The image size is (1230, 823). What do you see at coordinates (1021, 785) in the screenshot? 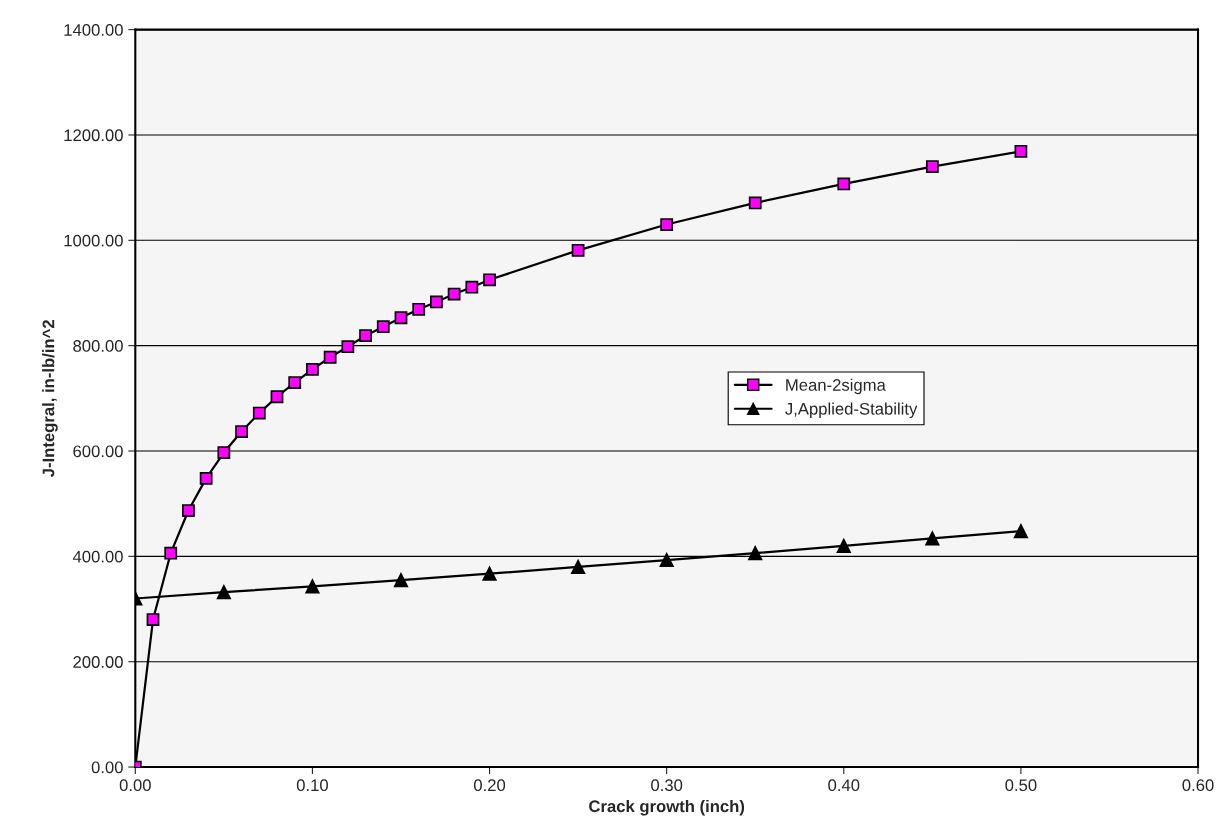
I see `x-tick-label: 0.50` at bounding box center [1021, 785].